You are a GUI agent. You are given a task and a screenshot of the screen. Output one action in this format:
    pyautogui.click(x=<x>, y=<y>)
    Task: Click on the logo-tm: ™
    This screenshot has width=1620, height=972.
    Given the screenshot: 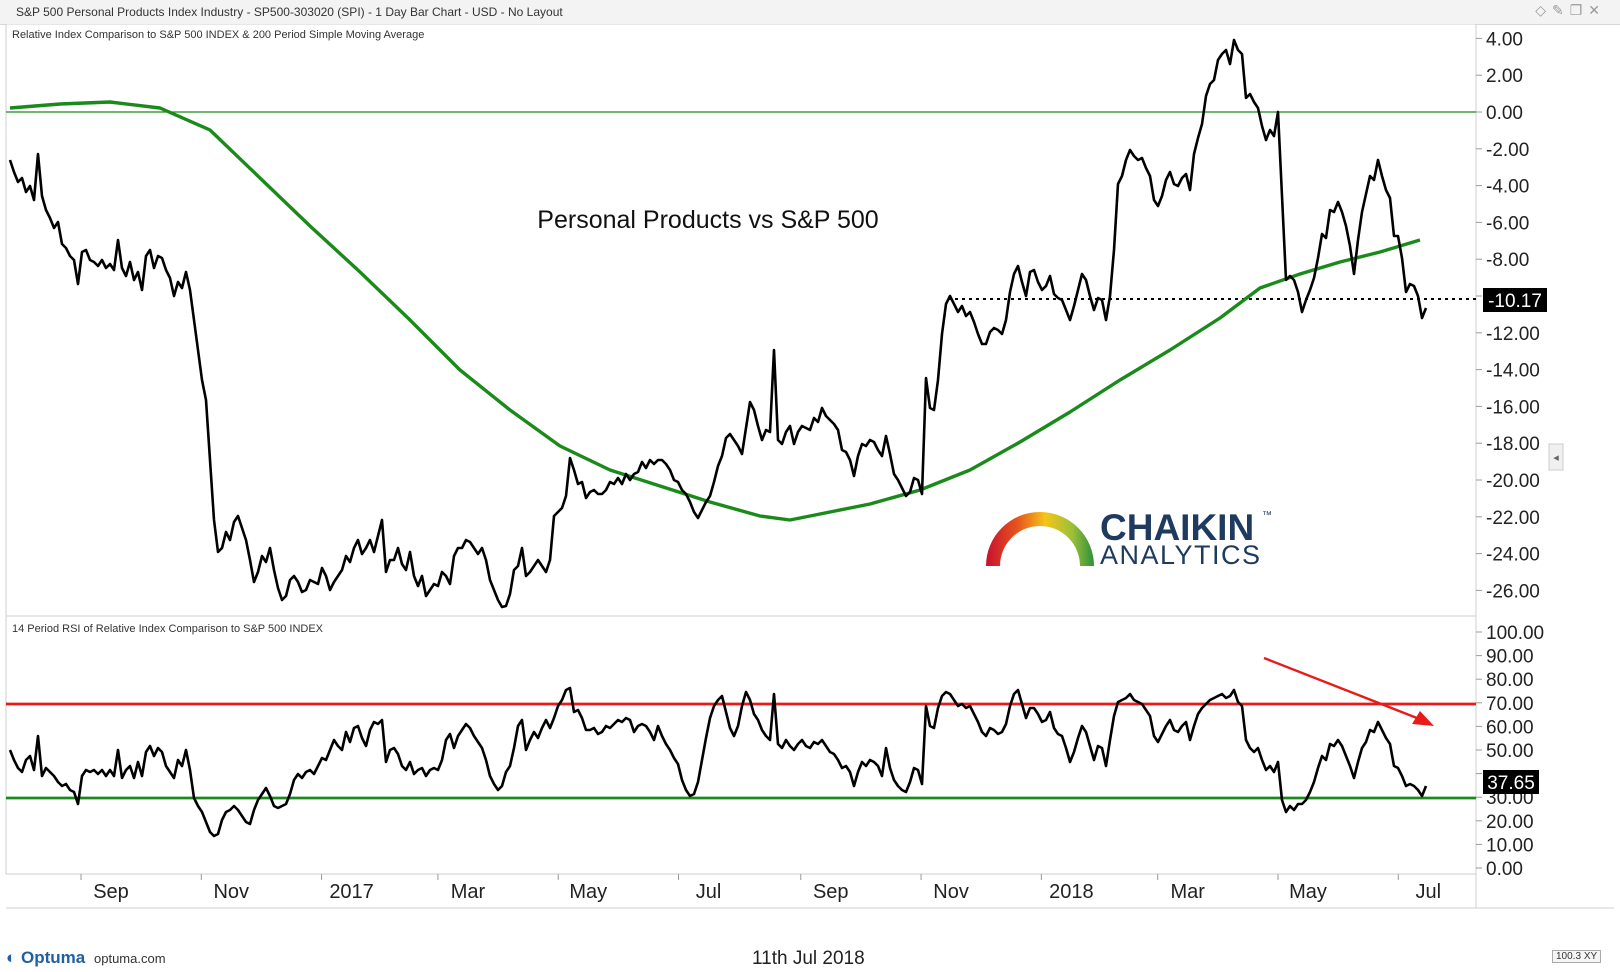 What is the action you would take?
    pyautogui.click(x=1267, y=515)
    